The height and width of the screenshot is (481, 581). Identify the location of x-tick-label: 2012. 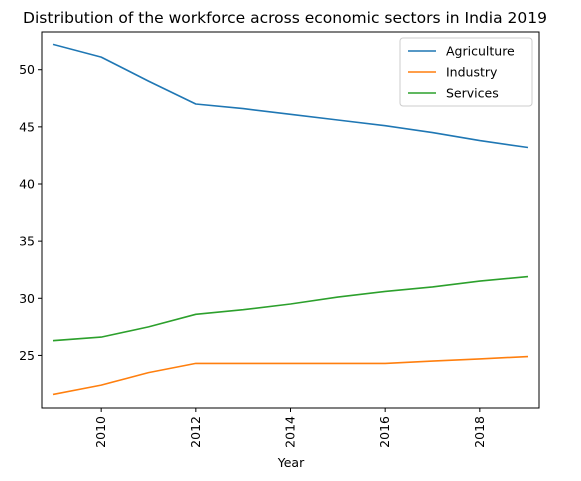
(195, 432).